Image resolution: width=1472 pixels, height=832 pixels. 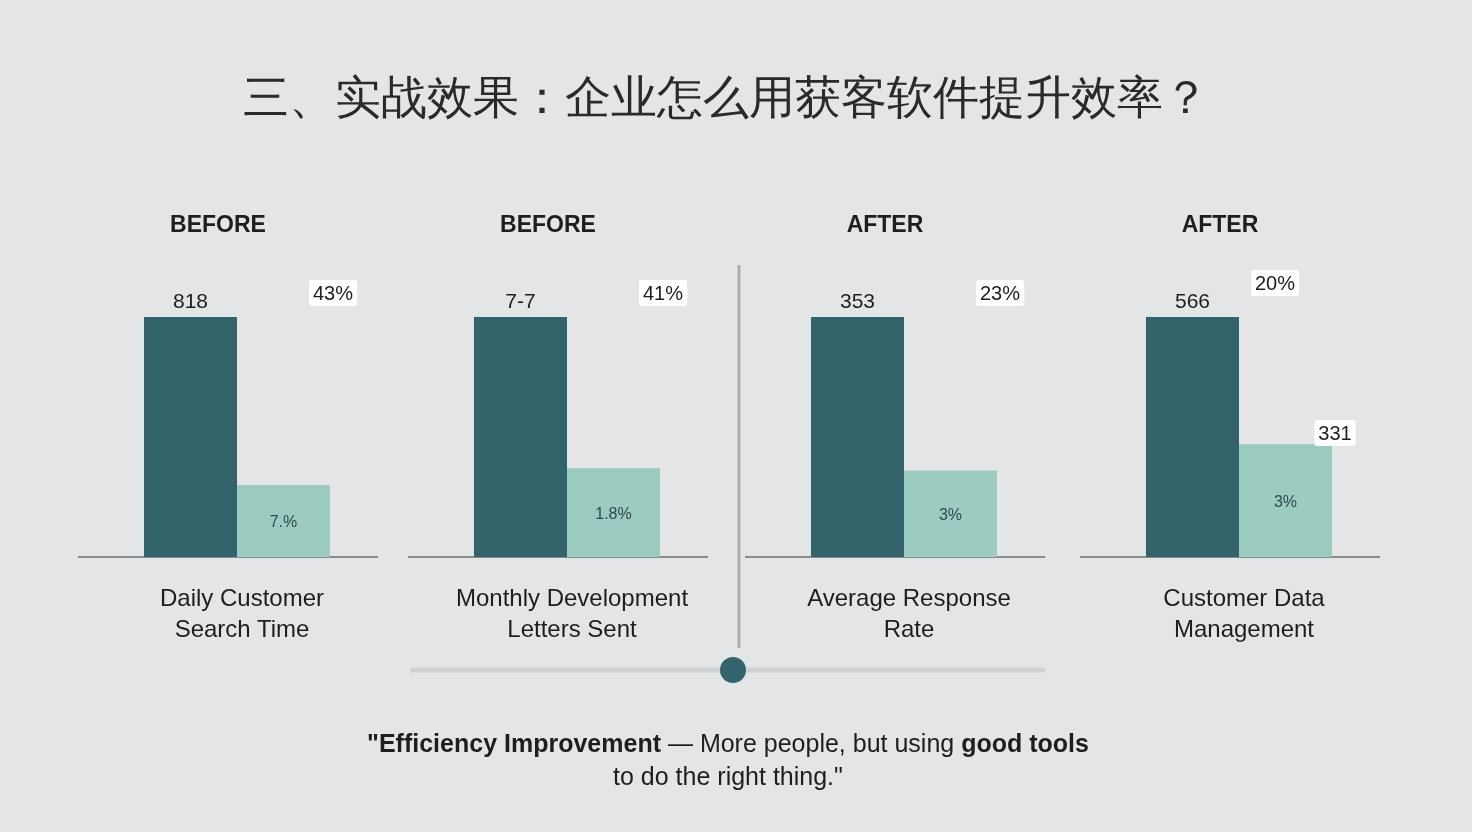 I want to click on text: 23%, so click(x=1000, y=293).